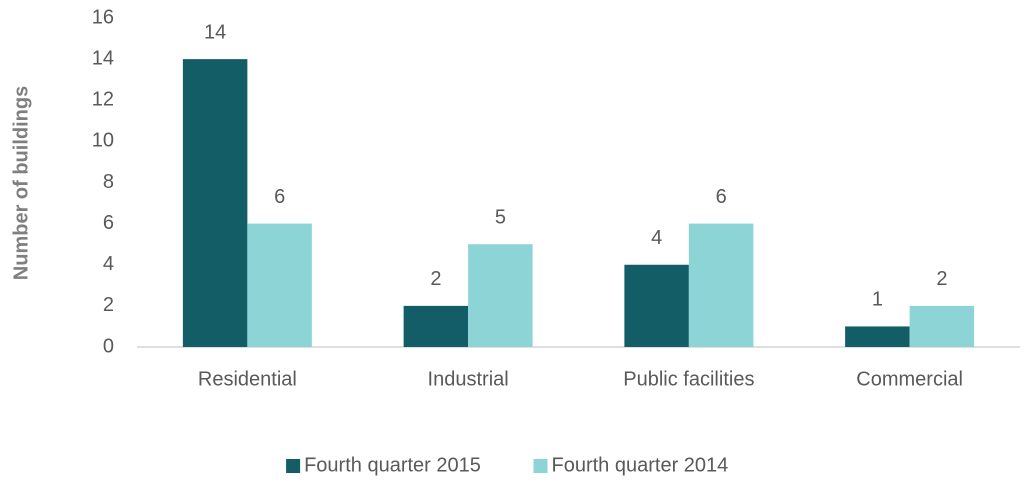  Describe the element at coordinates (108, 264) in the screenshot. I see `y-tick-label: 4` at that location.